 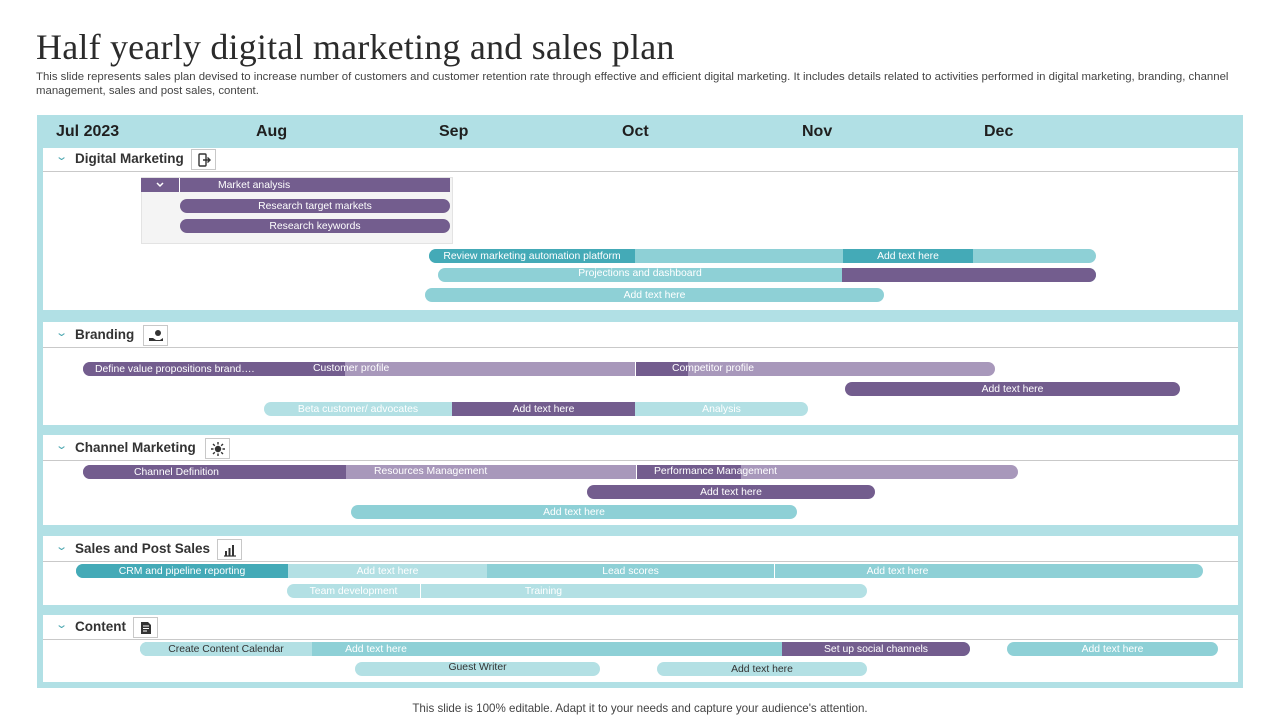 I want to click on hand-money-icon, so click(x=155, y=335).